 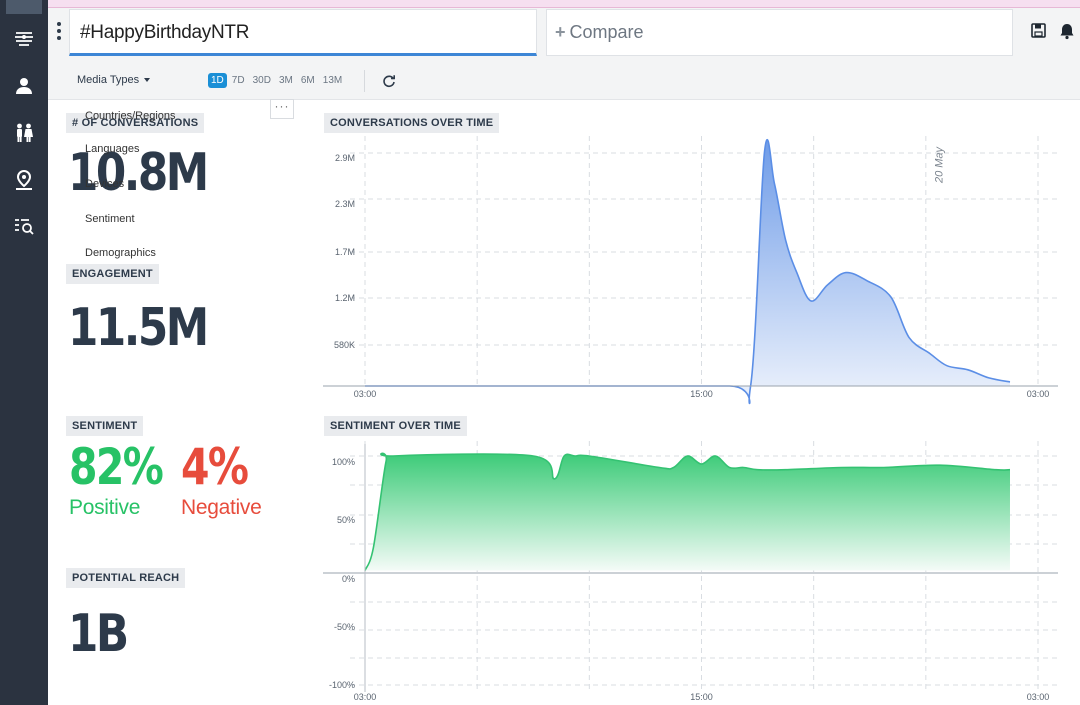 I want to click on media-types-label: Media Types, so click(x=108, y=80).